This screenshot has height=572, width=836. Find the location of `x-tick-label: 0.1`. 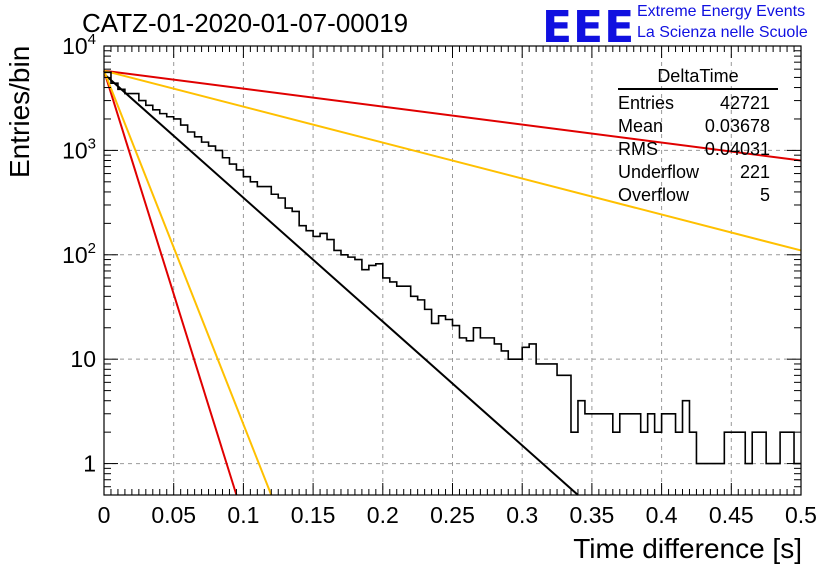

x-tick-label: 0.1 is located at coordinates (243, 515).